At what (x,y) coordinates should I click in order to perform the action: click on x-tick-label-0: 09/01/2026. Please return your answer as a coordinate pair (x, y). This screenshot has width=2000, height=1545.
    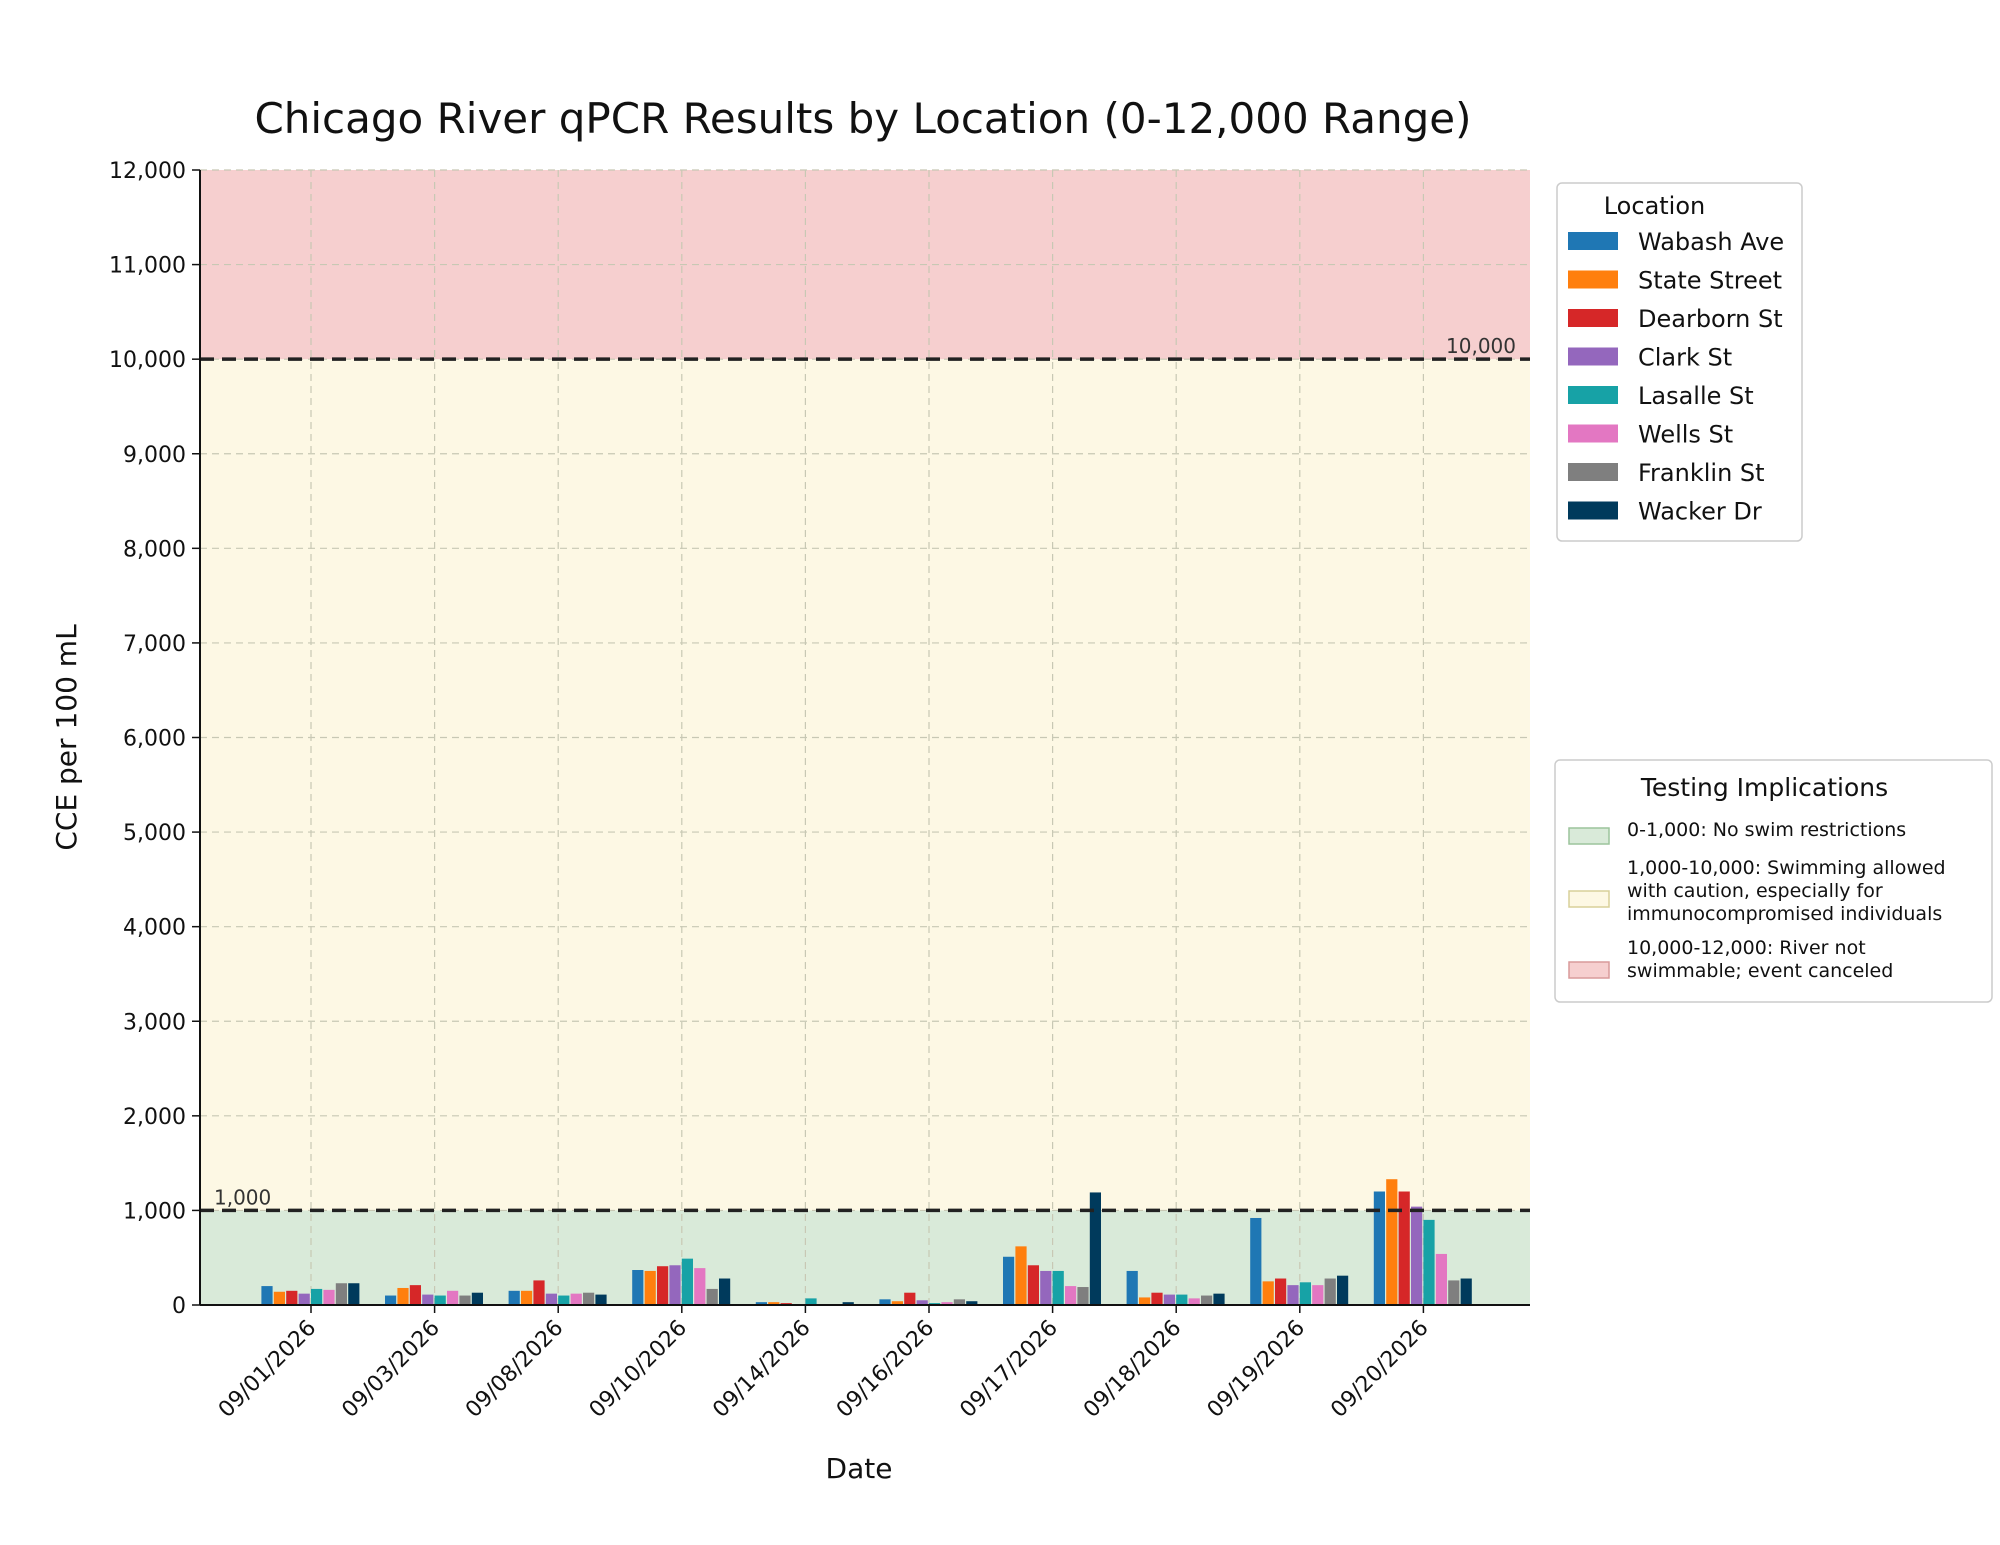
    Looking at the image, I should click on (267, 1369).